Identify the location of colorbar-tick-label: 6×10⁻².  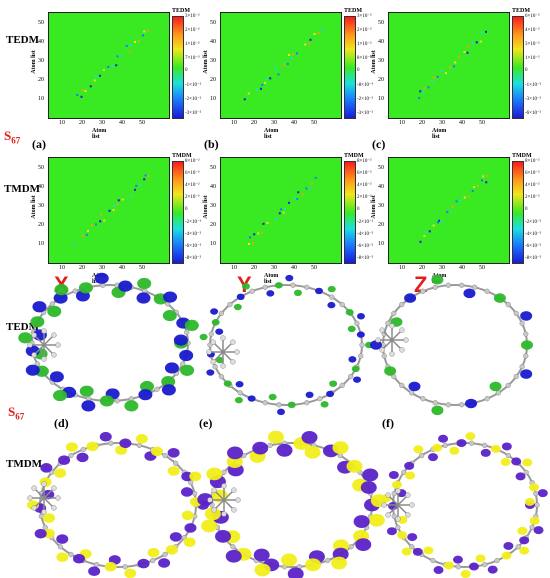
(532, 16).